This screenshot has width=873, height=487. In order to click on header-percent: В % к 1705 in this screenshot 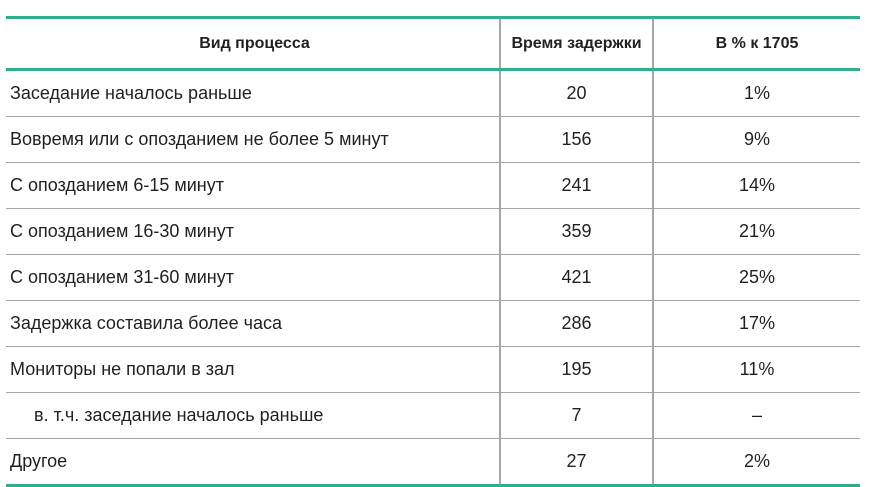, I will do `click(756, 44)`.